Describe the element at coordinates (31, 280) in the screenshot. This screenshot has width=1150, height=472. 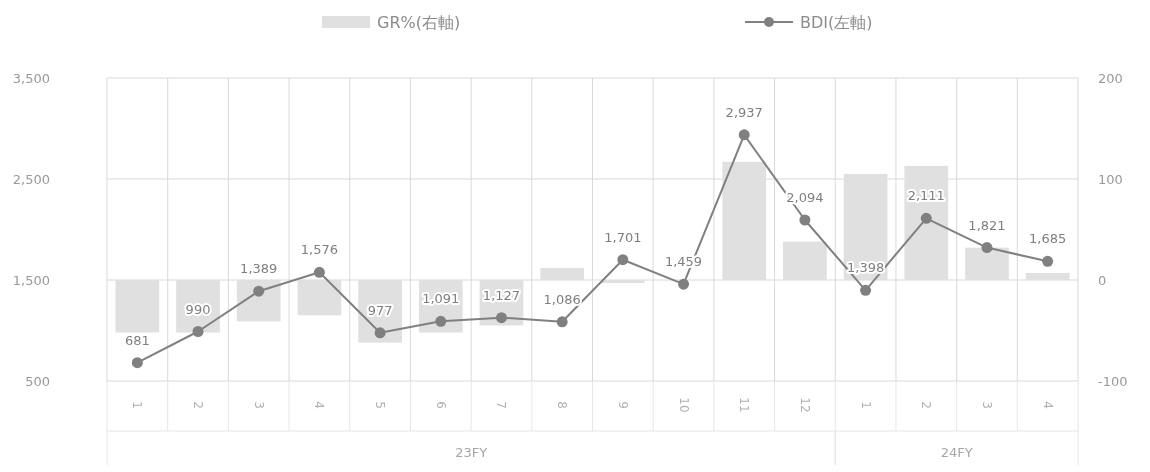
I see `y-tick-label: 1,500` at that location.